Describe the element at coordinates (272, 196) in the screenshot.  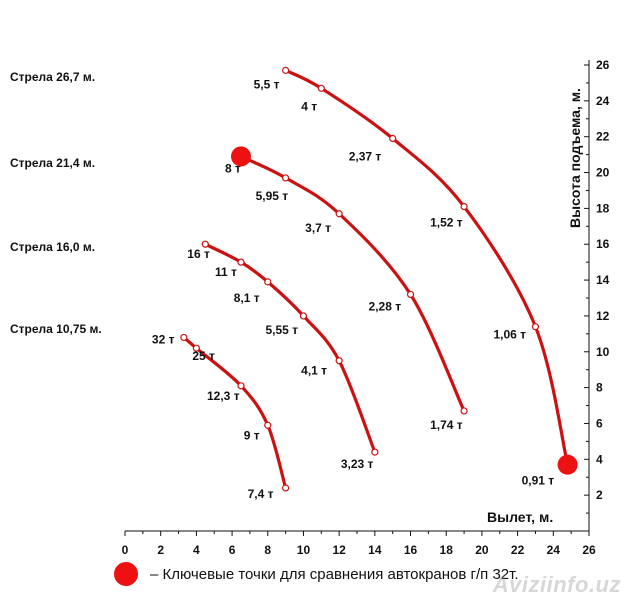
I see `load-label: 5,95 т` at that location.